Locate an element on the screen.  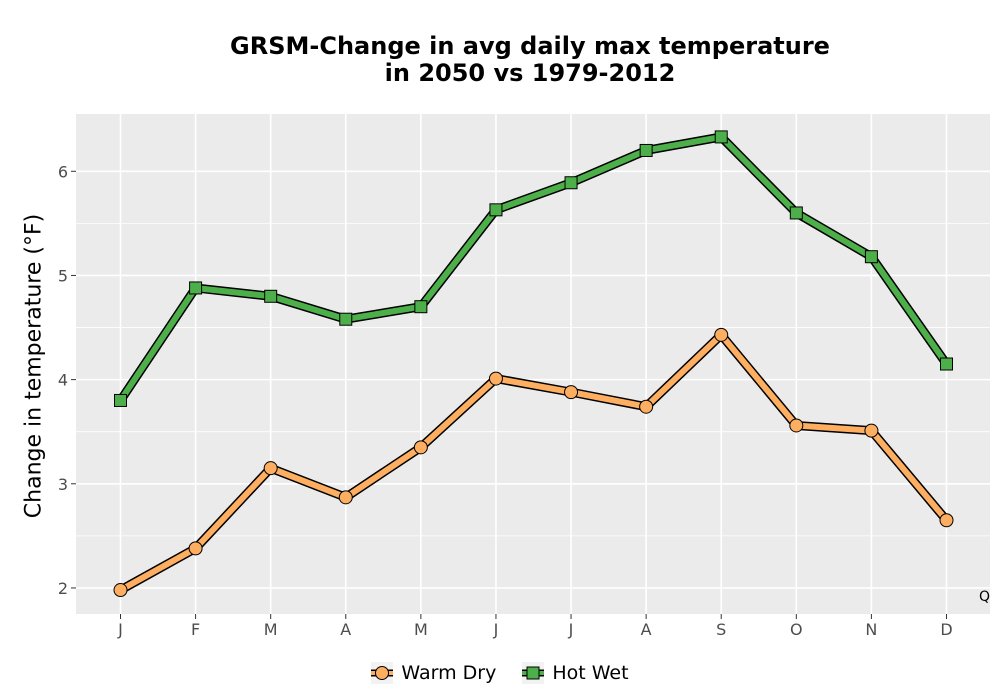
x-tick-label: F is located at coordinates (195, 629).